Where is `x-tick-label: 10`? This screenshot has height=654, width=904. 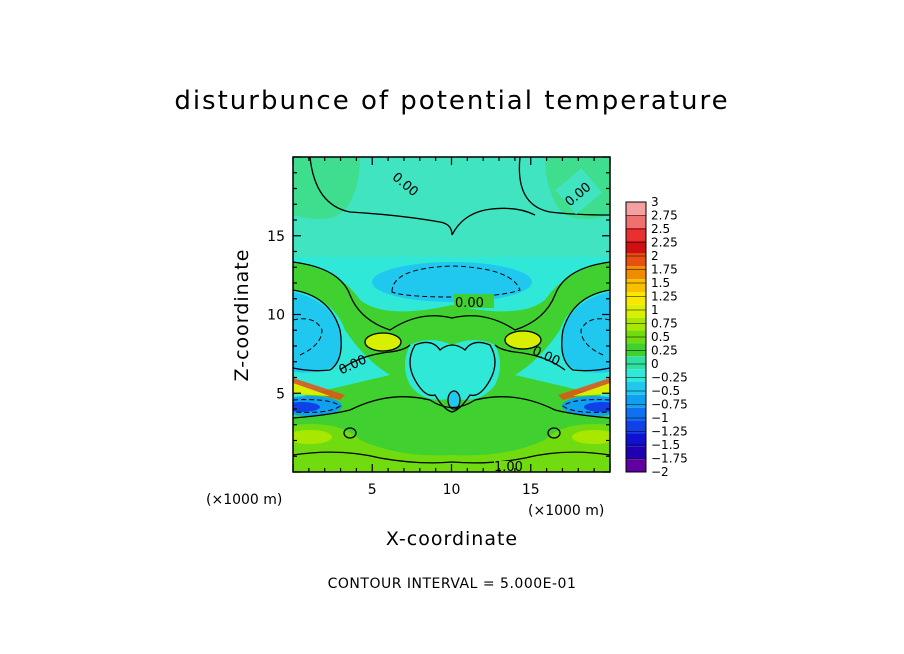
x-tick-label: 10 is located at coordinates (452, 490).